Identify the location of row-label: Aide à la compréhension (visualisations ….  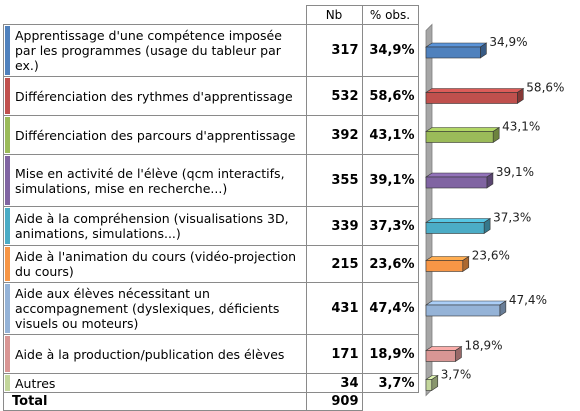
(152, 226).